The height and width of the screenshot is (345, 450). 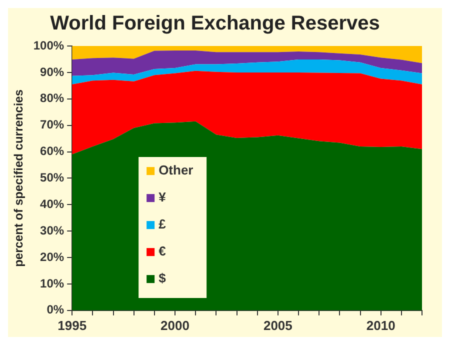 I want to click on chart-title: World Foreign Exchange Reserves, so click(x=215, y=23).